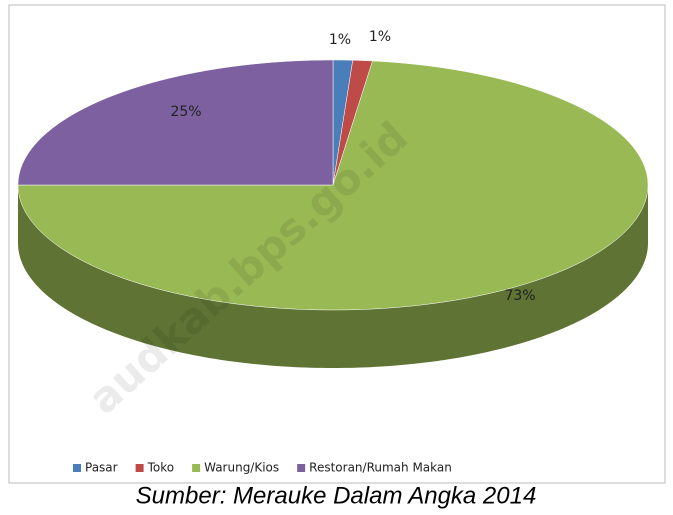 This screenshot has width=673, height=515. I want to click on pie-slice, so click(175, 122).